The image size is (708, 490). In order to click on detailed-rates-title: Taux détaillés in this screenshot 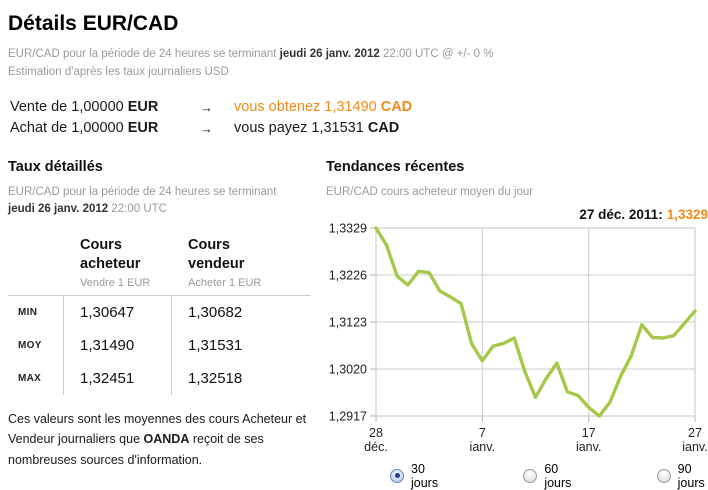, I will do `click(55, 166)`.